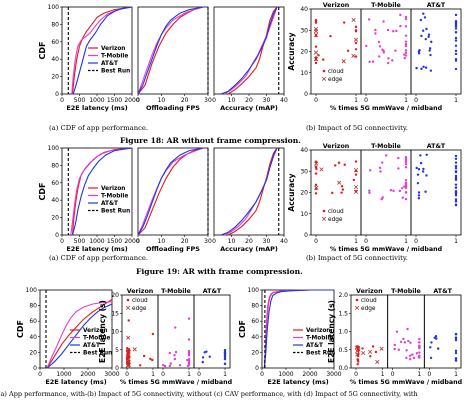 Image resolution: width=474 pixels, height=401 pixels. I want to click on r3-app-legend-label: Verizon, so click(95, 331).